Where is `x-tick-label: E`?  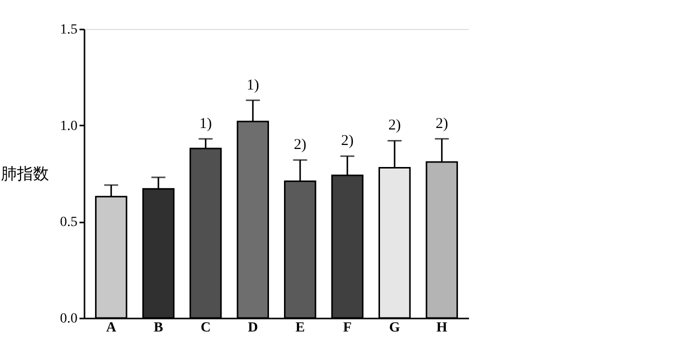 x-tick-label: E is located at coordinates (300, 328).